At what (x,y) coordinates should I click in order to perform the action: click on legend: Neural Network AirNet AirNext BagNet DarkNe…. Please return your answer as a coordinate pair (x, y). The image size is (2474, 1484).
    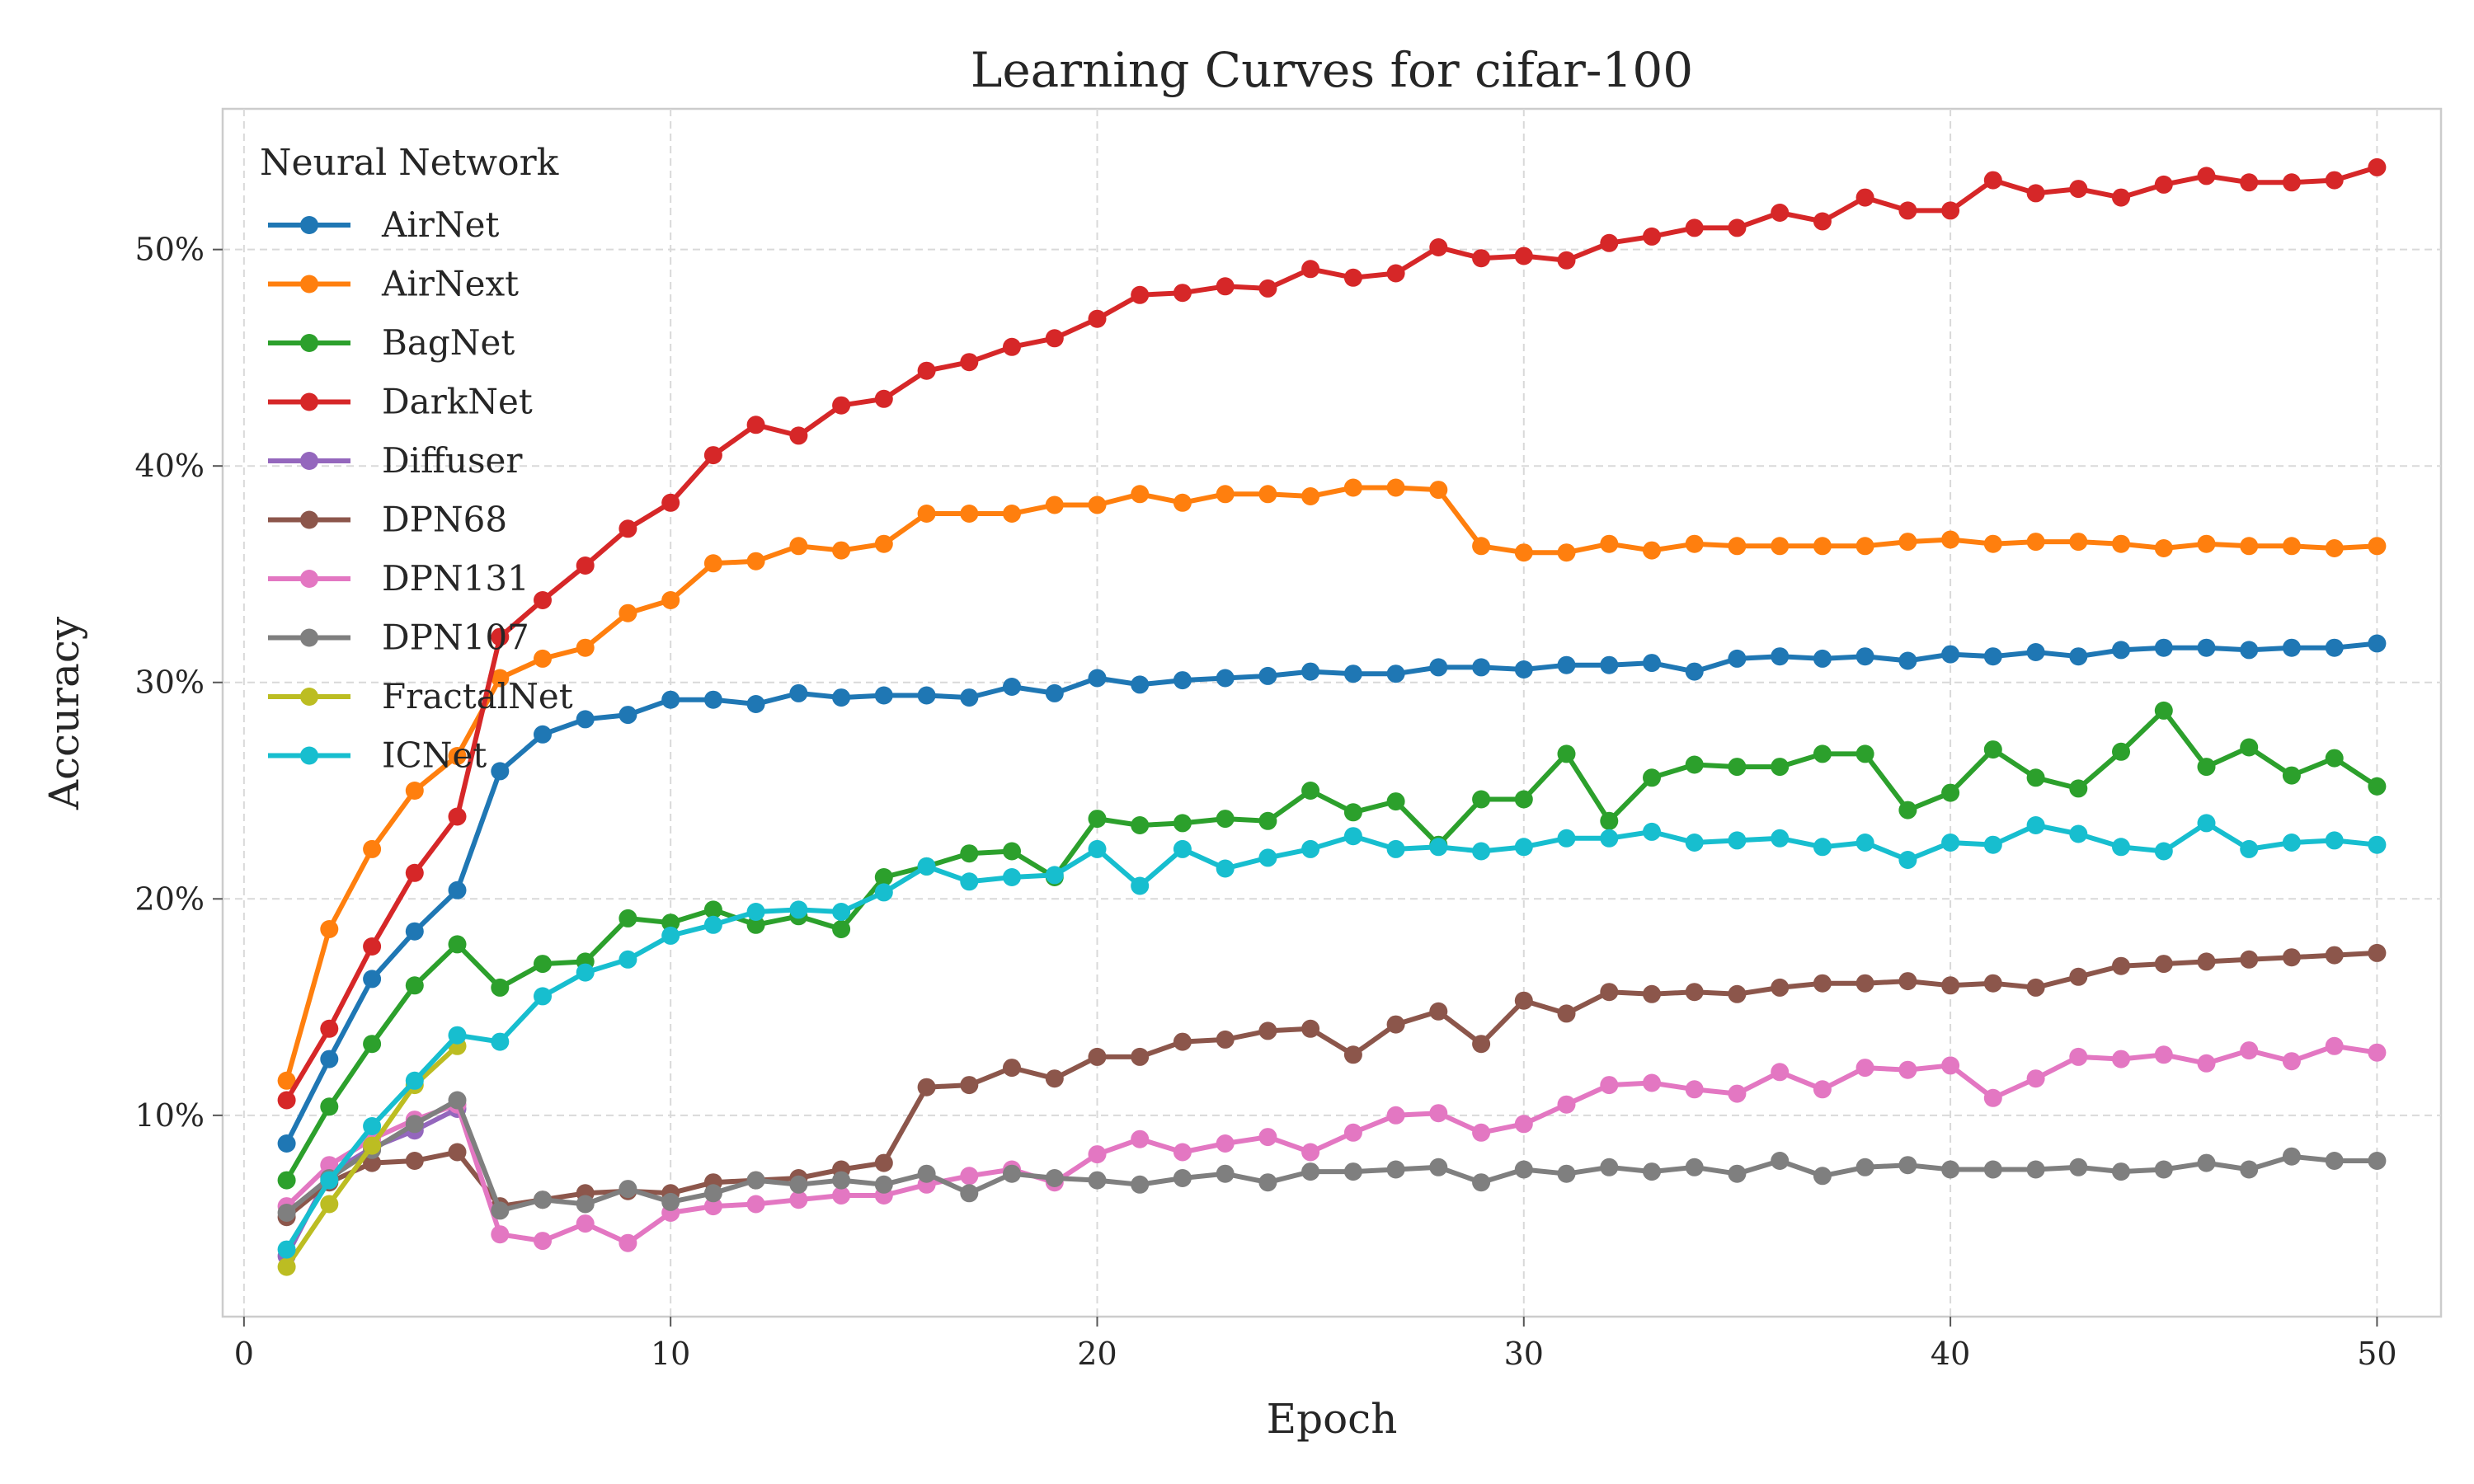
    Looking at the image, I should click on (416, 459).